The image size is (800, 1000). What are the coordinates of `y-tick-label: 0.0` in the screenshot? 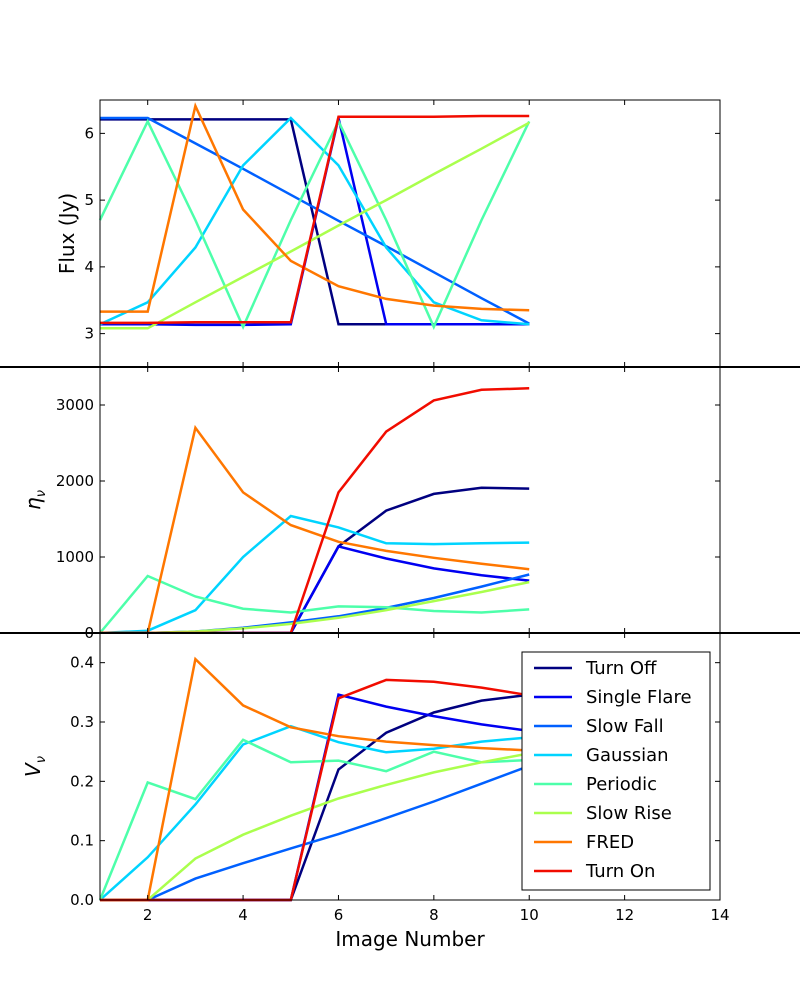 It's located at (82, 900).